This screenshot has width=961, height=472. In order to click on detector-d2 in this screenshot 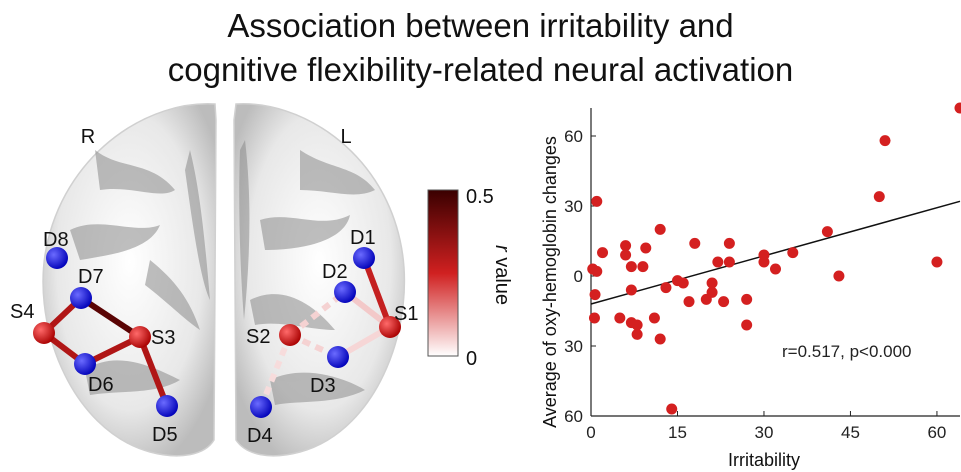, I will do `click(345, 292)`.